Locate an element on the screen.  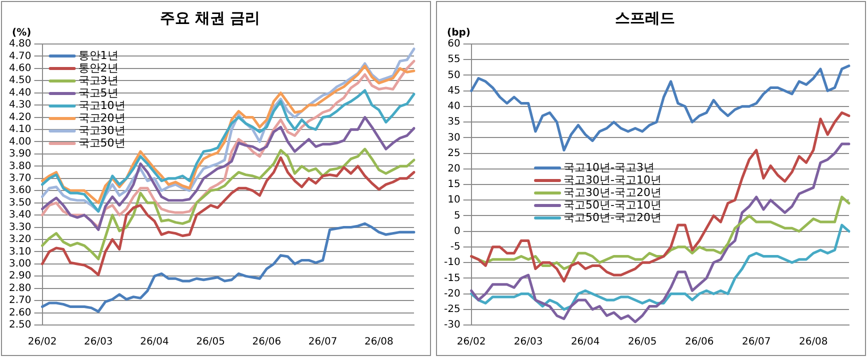
legend-label: 국고3년 is located at coordinates (98, 80).